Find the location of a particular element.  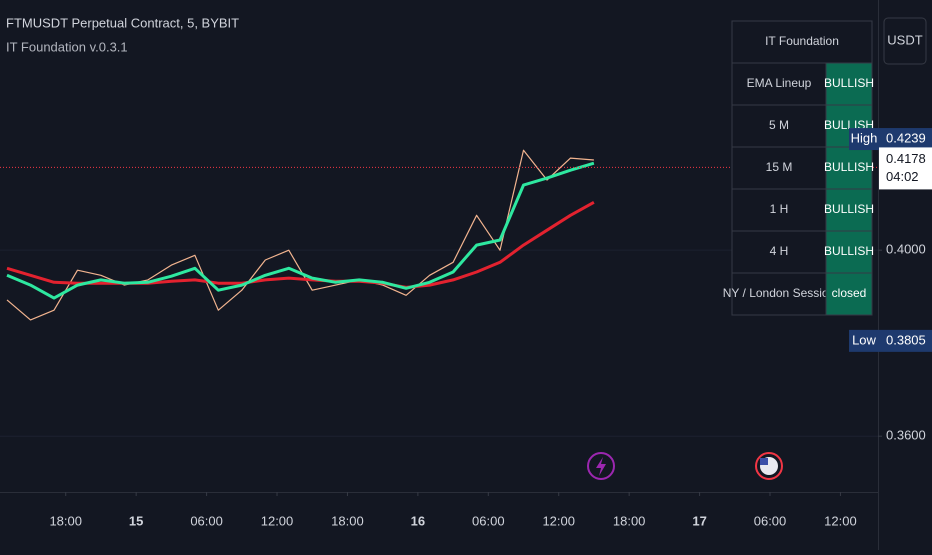

table-row-label: 5 M is located at coordinates (779, 125).